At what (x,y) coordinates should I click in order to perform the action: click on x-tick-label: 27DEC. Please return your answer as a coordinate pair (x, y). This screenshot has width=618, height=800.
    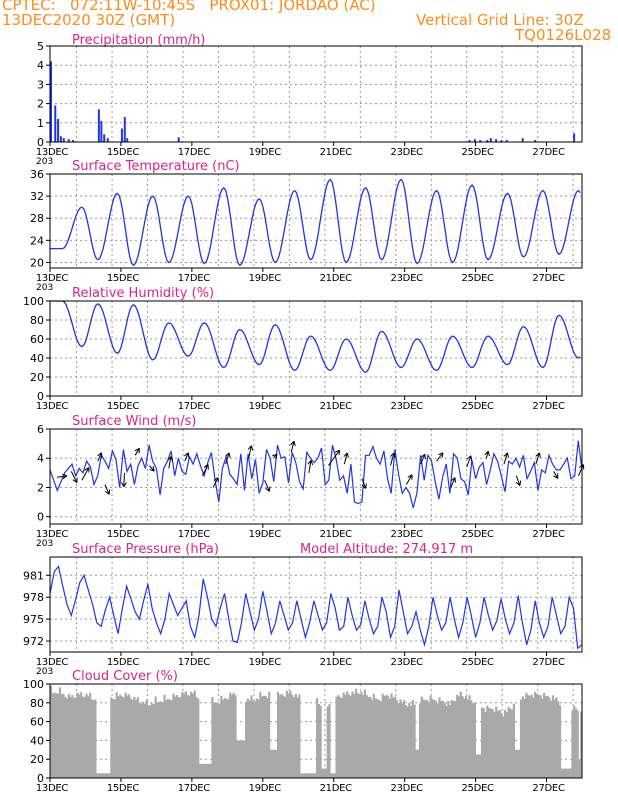
    Looking at the image, I should click on (548, 534).